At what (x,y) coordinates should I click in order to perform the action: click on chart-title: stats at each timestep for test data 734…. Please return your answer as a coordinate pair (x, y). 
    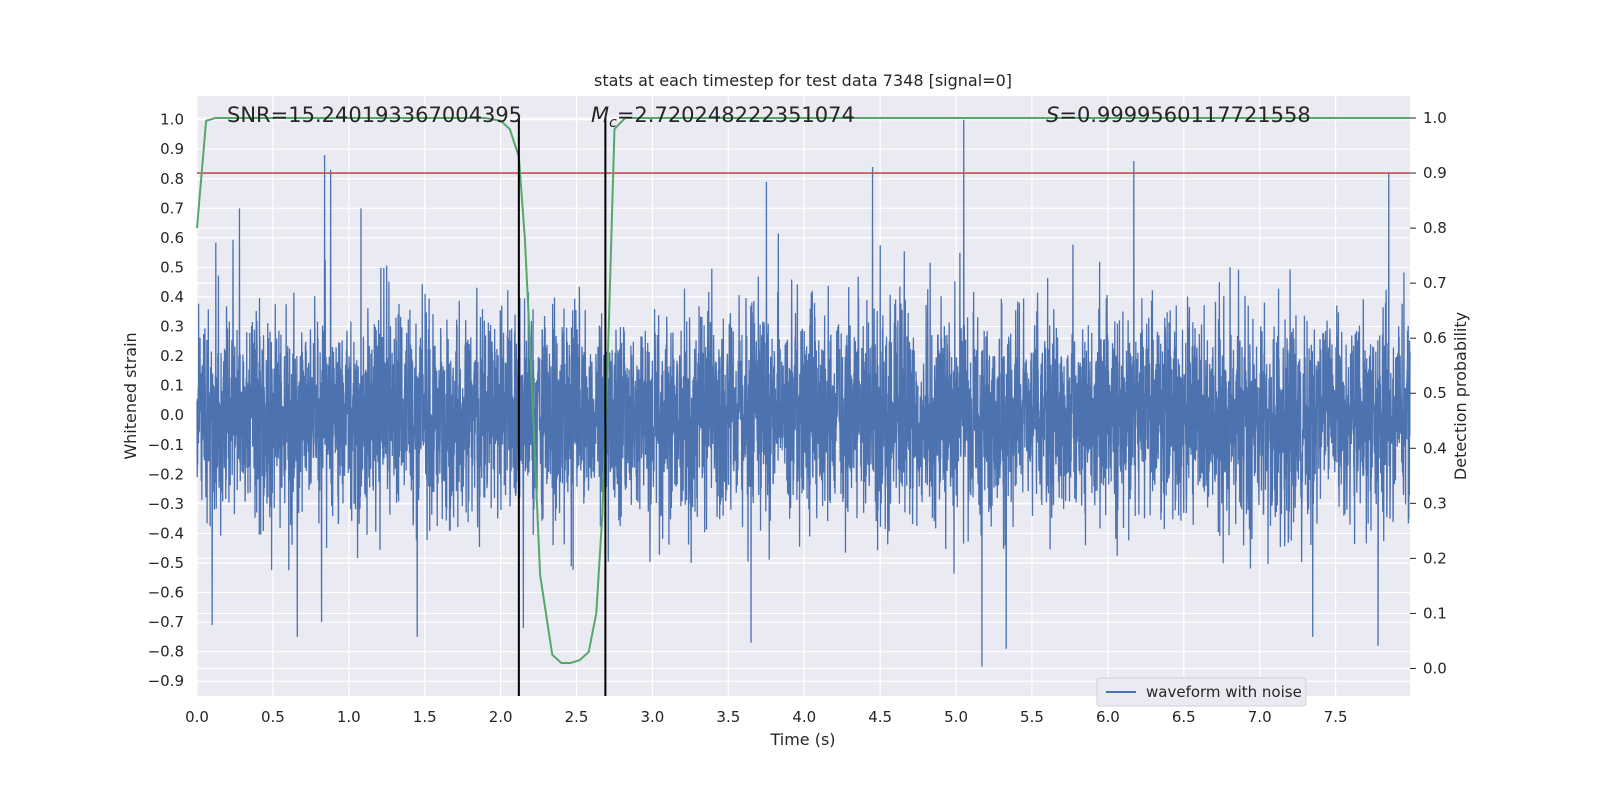
    Looking at the image, I should click on (803, 80).